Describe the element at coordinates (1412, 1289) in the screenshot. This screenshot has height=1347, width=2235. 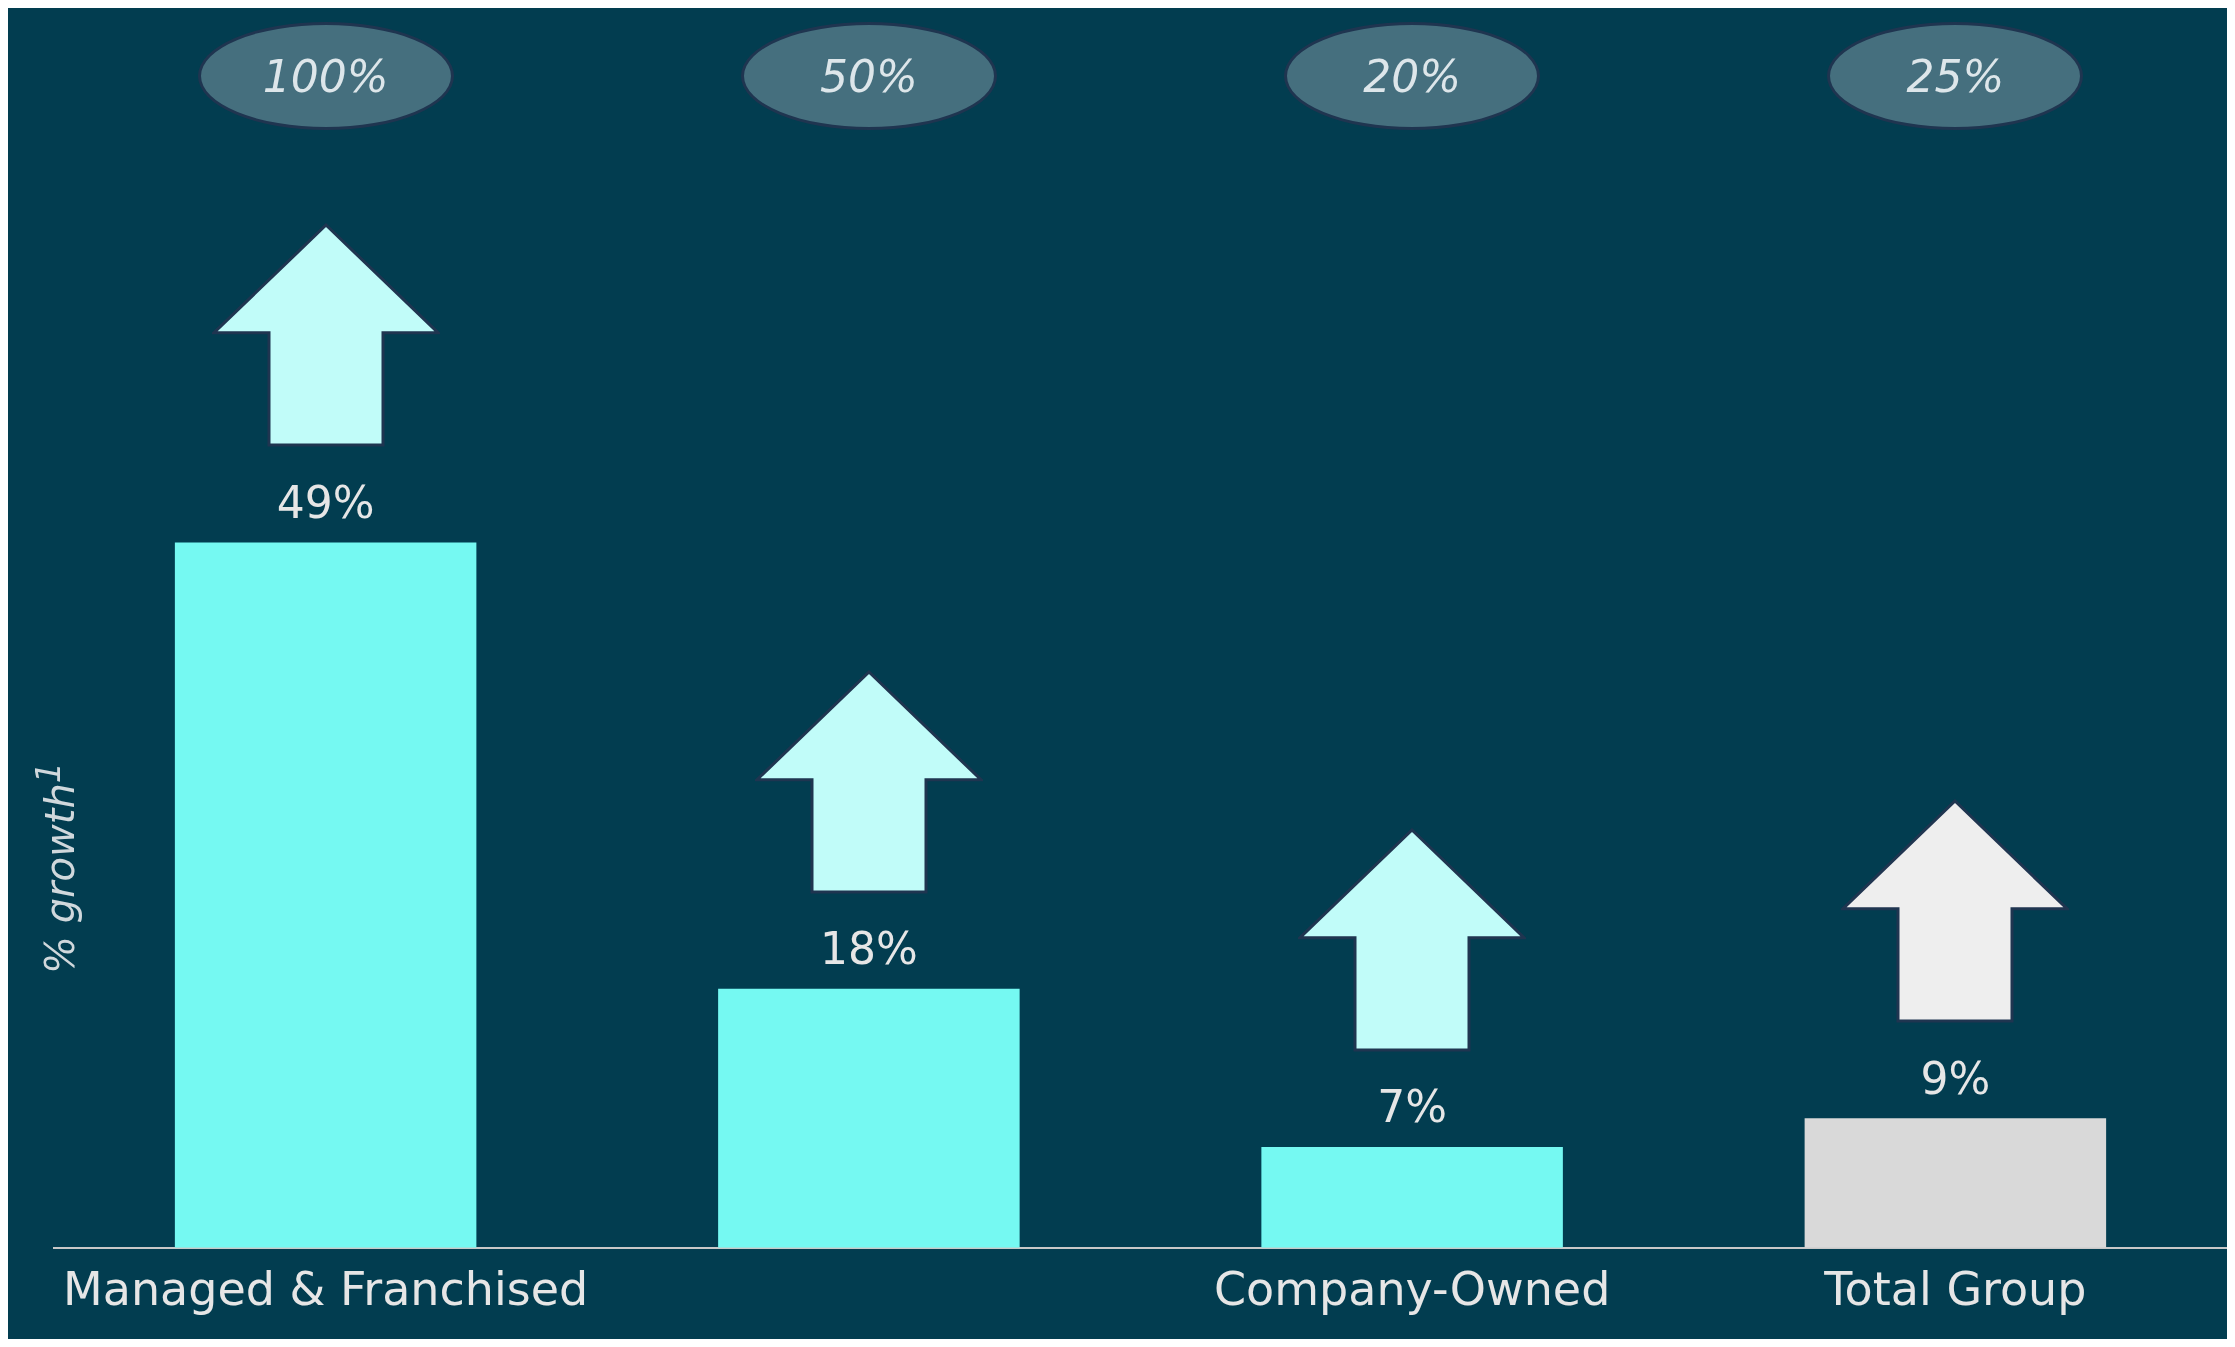
I see `x-tick-label: Company-Owned` at that location.